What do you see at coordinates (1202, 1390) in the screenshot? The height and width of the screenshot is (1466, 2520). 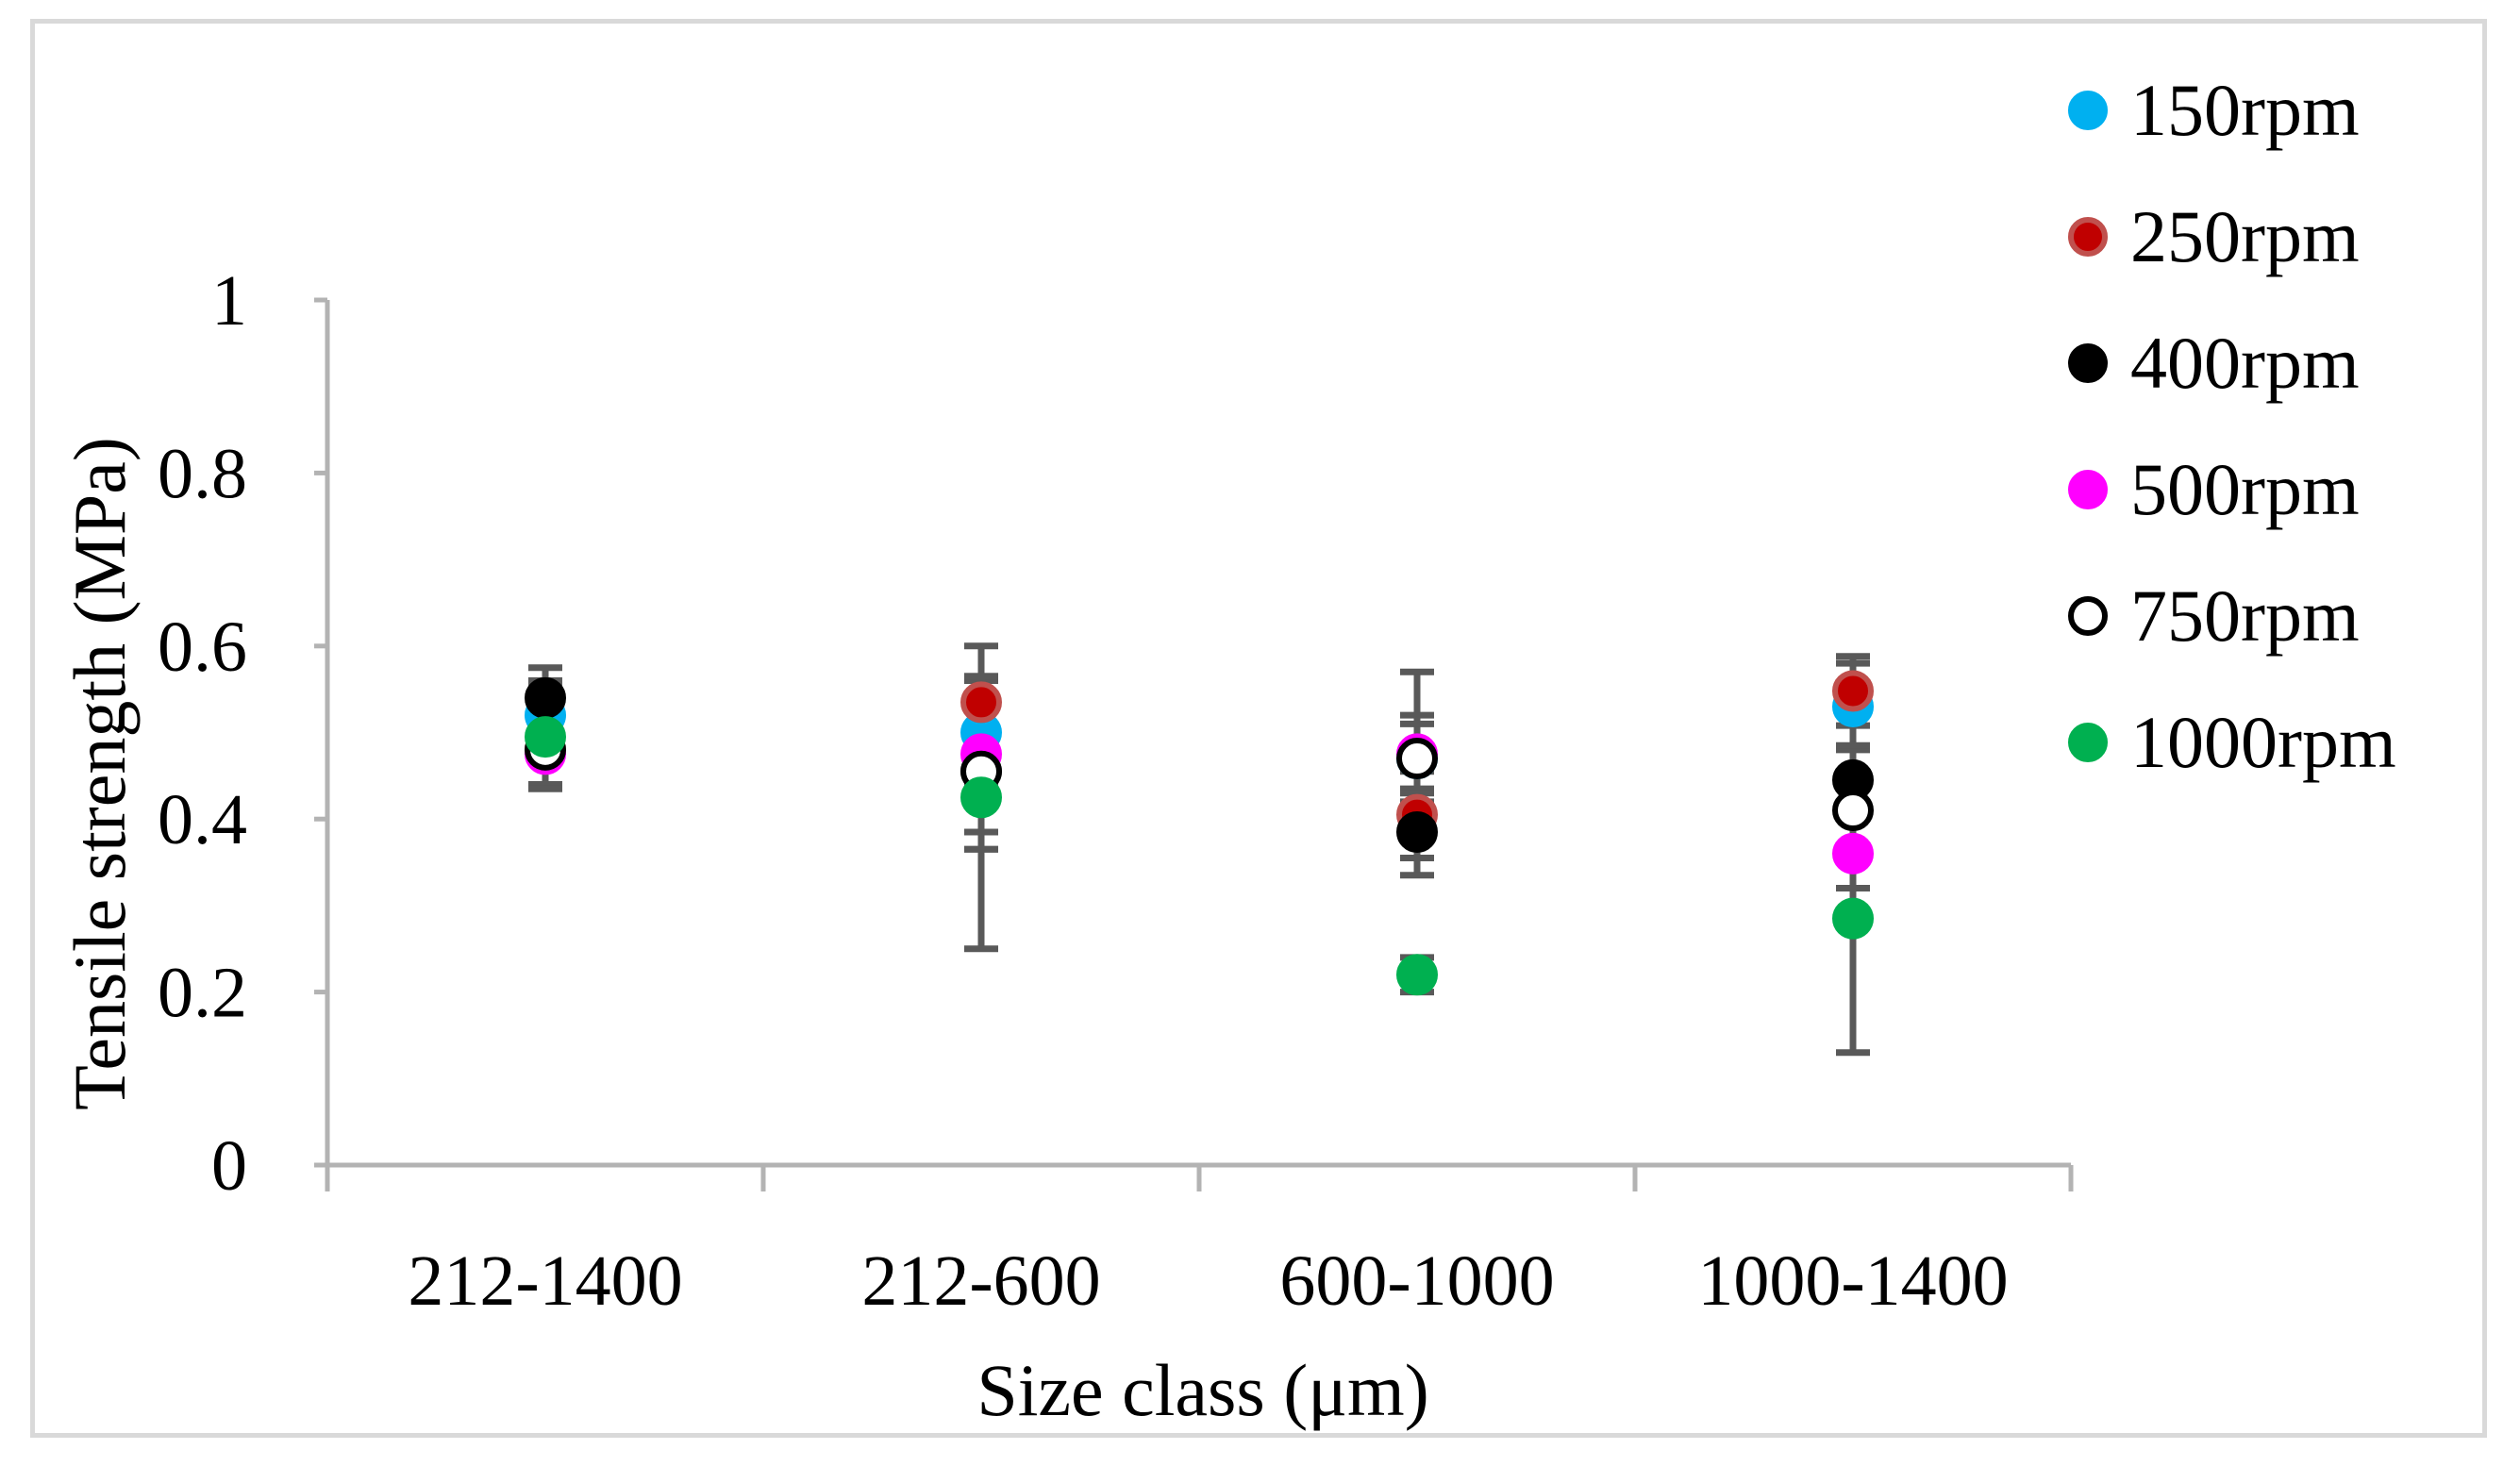 I see `x-axis-title: Size class (μm)` at bounding box center [1202, 1390].